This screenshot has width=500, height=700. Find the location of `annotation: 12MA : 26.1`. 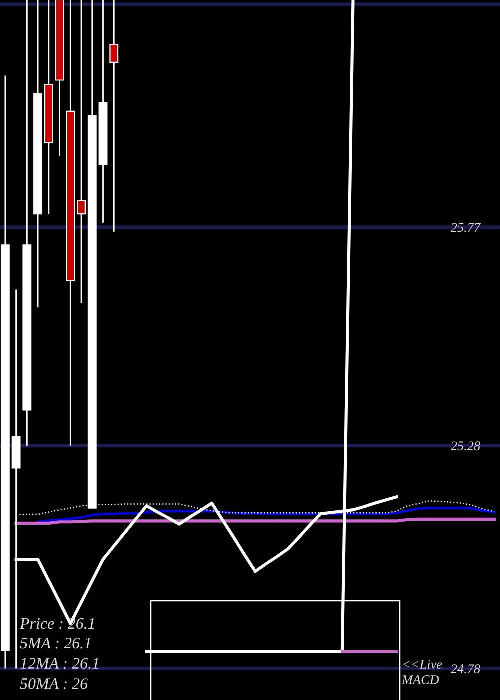

annotation: 12MA : 26.1 is located at coordinates (59, 664).